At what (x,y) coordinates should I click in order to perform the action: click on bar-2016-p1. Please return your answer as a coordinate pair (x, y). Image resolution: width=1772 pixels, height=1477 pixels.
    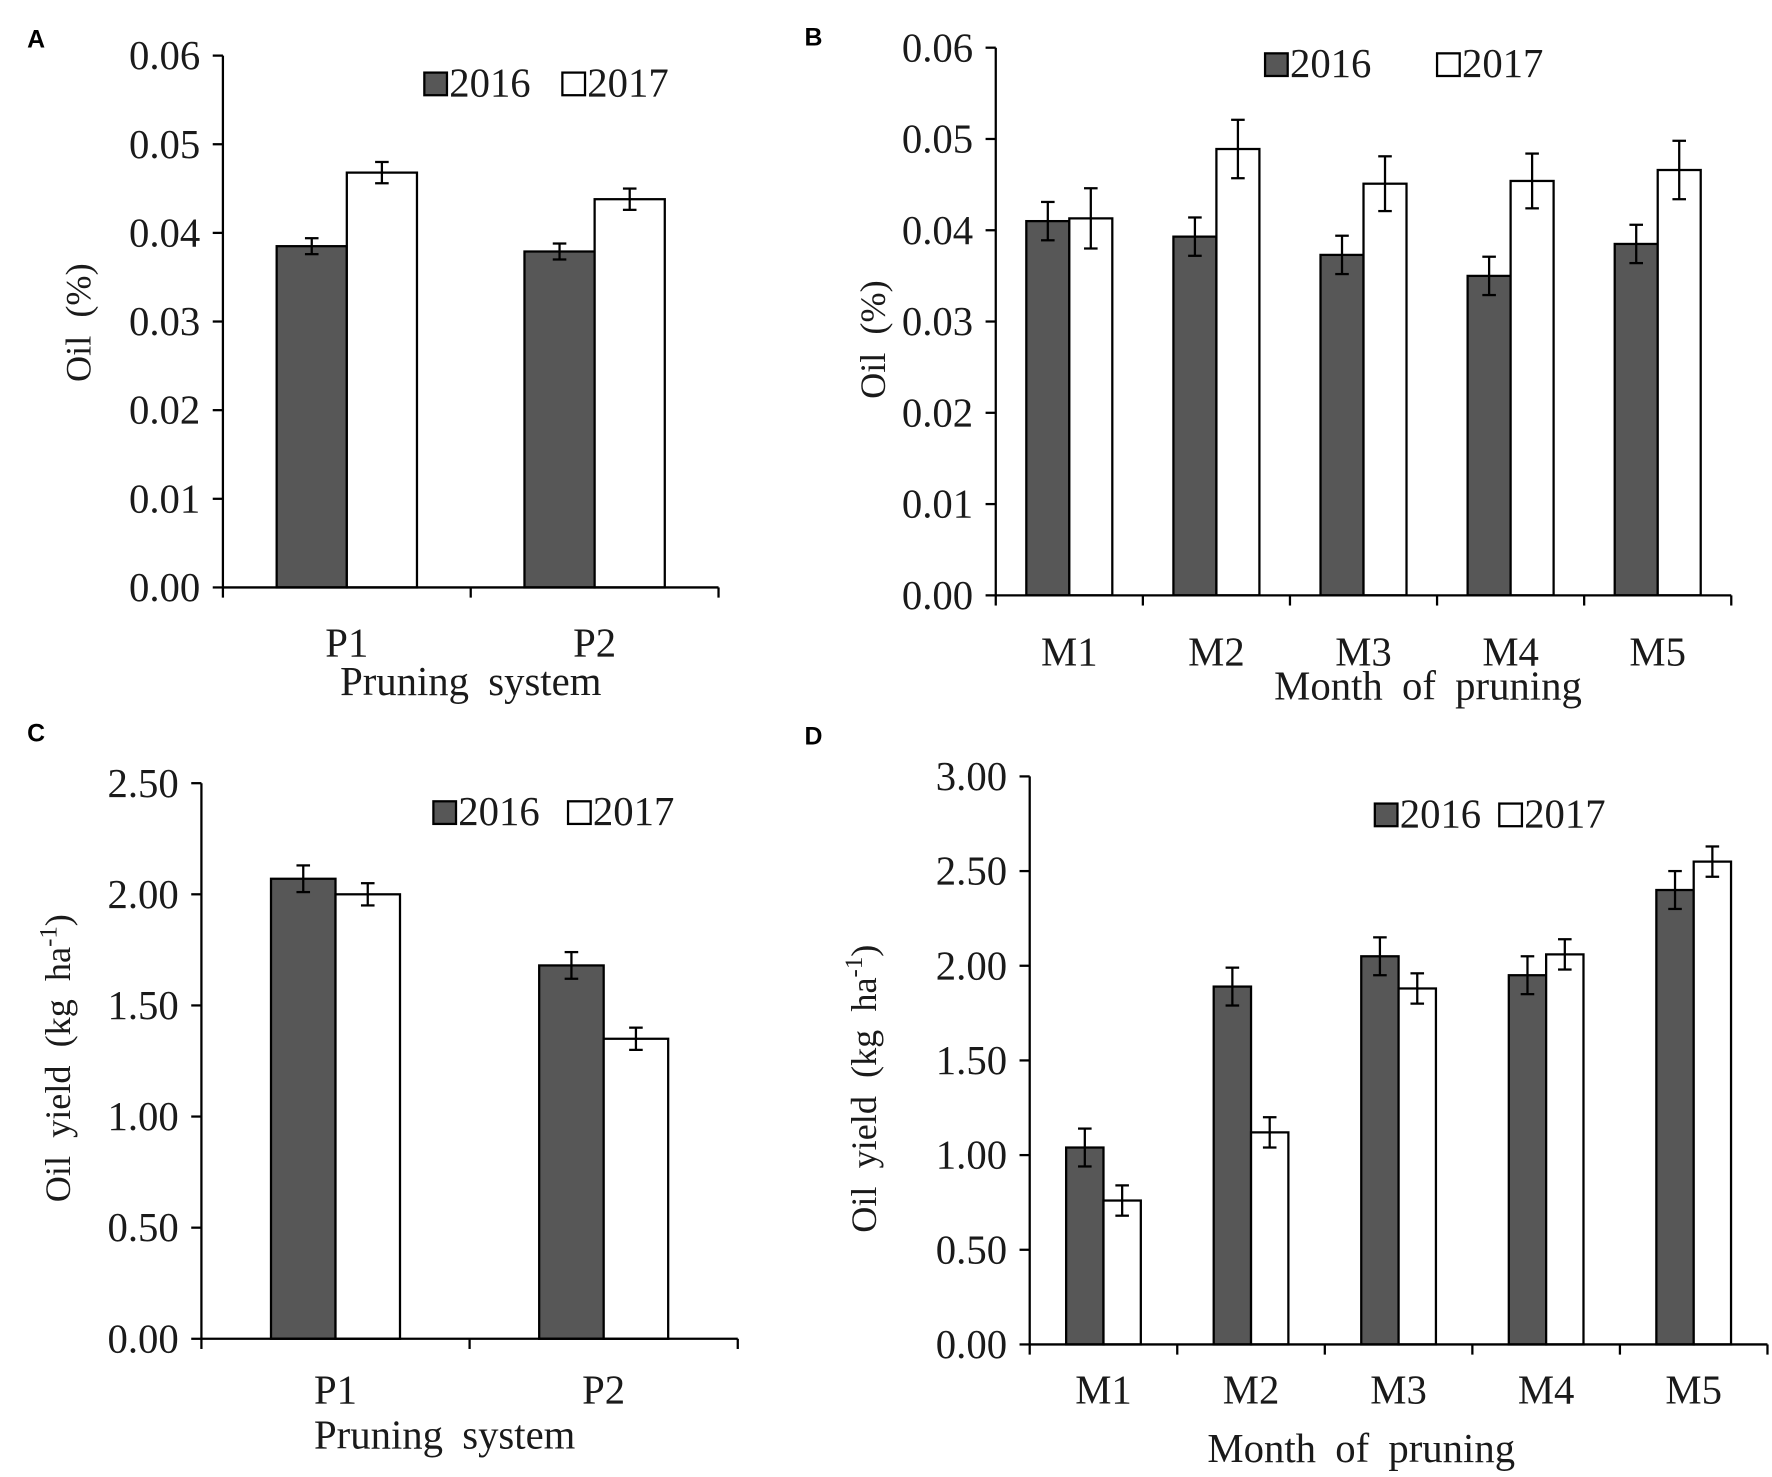
    Looking at the image, I should click on (311, 417).